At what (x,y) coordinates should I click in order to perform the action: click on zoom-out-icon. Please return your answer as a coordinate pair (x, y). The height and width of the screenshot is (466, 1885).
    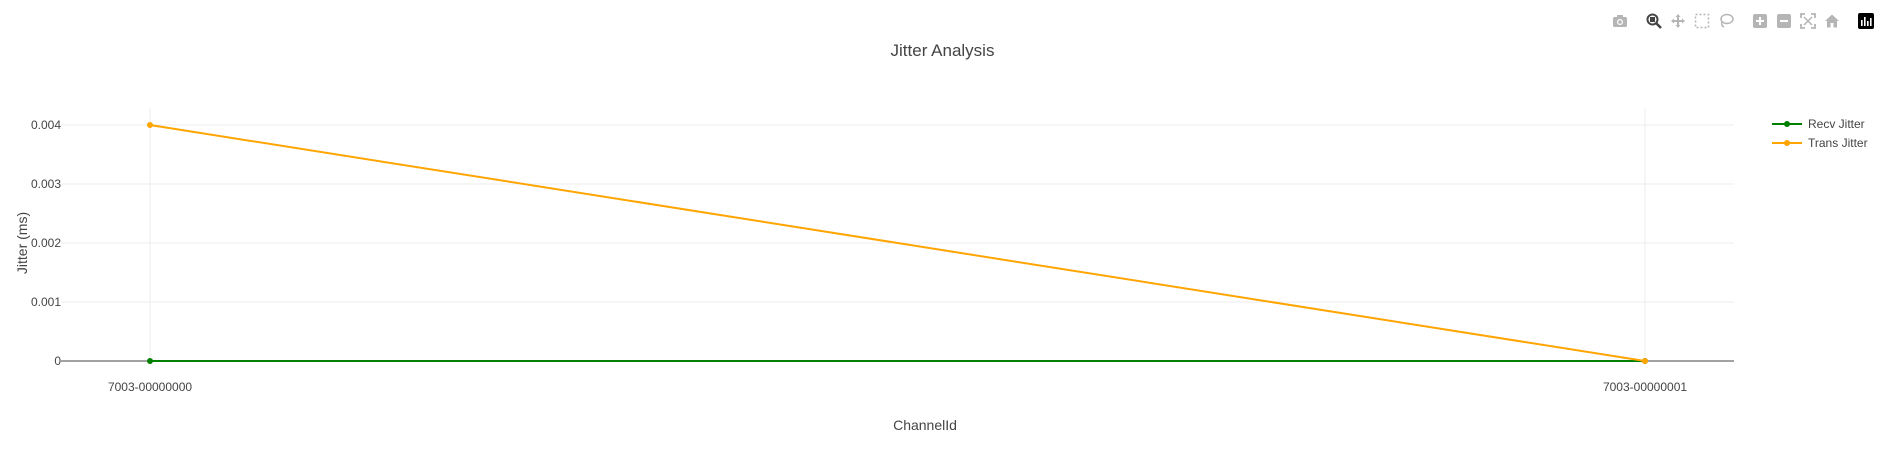
    Looking at the image, I should click on (1784, 21).